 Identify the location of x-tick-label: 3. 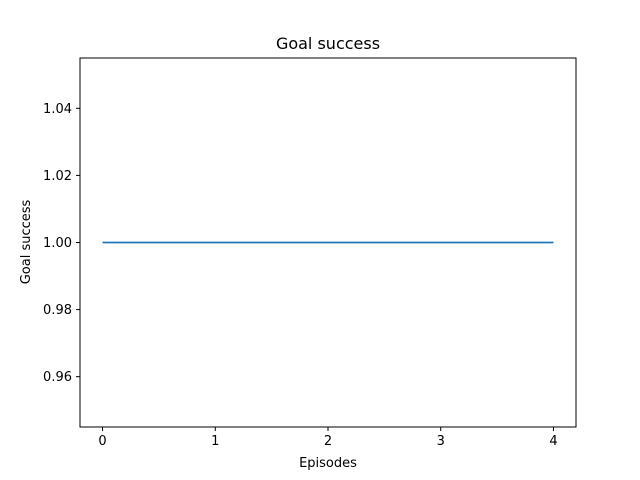
(441, 441).